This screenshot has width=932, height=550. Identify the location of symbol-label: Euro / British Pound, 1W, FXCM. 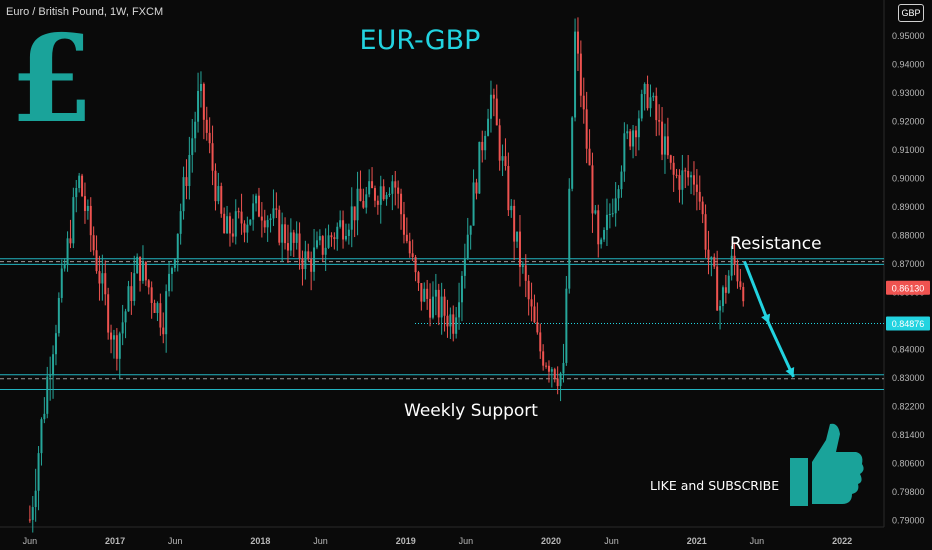
(85, 12).